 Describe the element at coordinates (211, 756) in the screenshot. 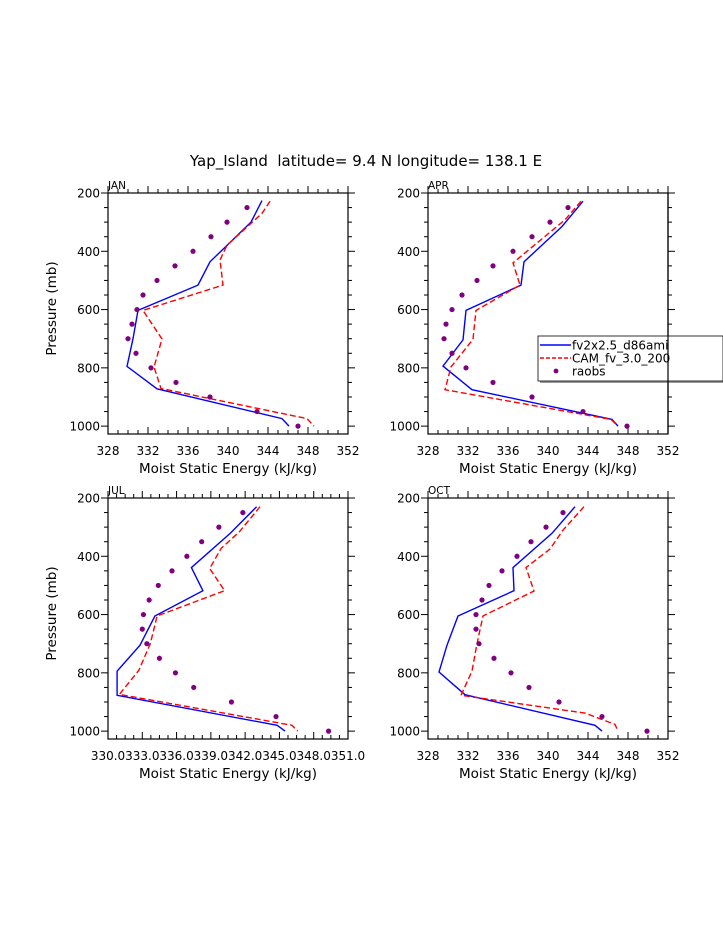

I see `x-tick-label: 339.0` at that location.